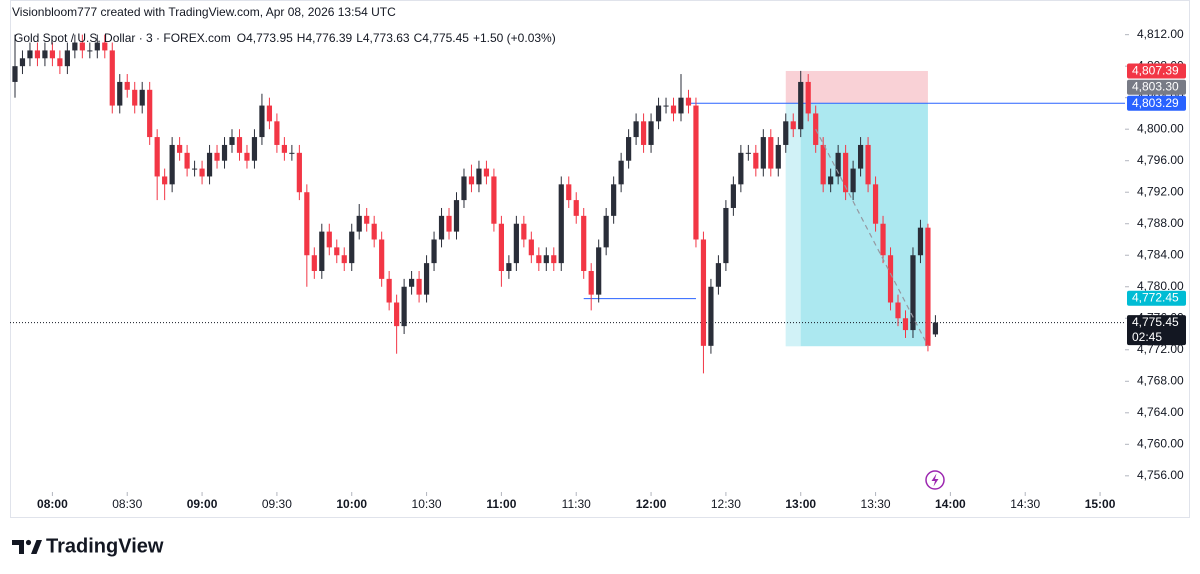 The width and height of the screenshot is (1200, 574). I want to click on x-tick-label: 13:00, so click(800, 504).